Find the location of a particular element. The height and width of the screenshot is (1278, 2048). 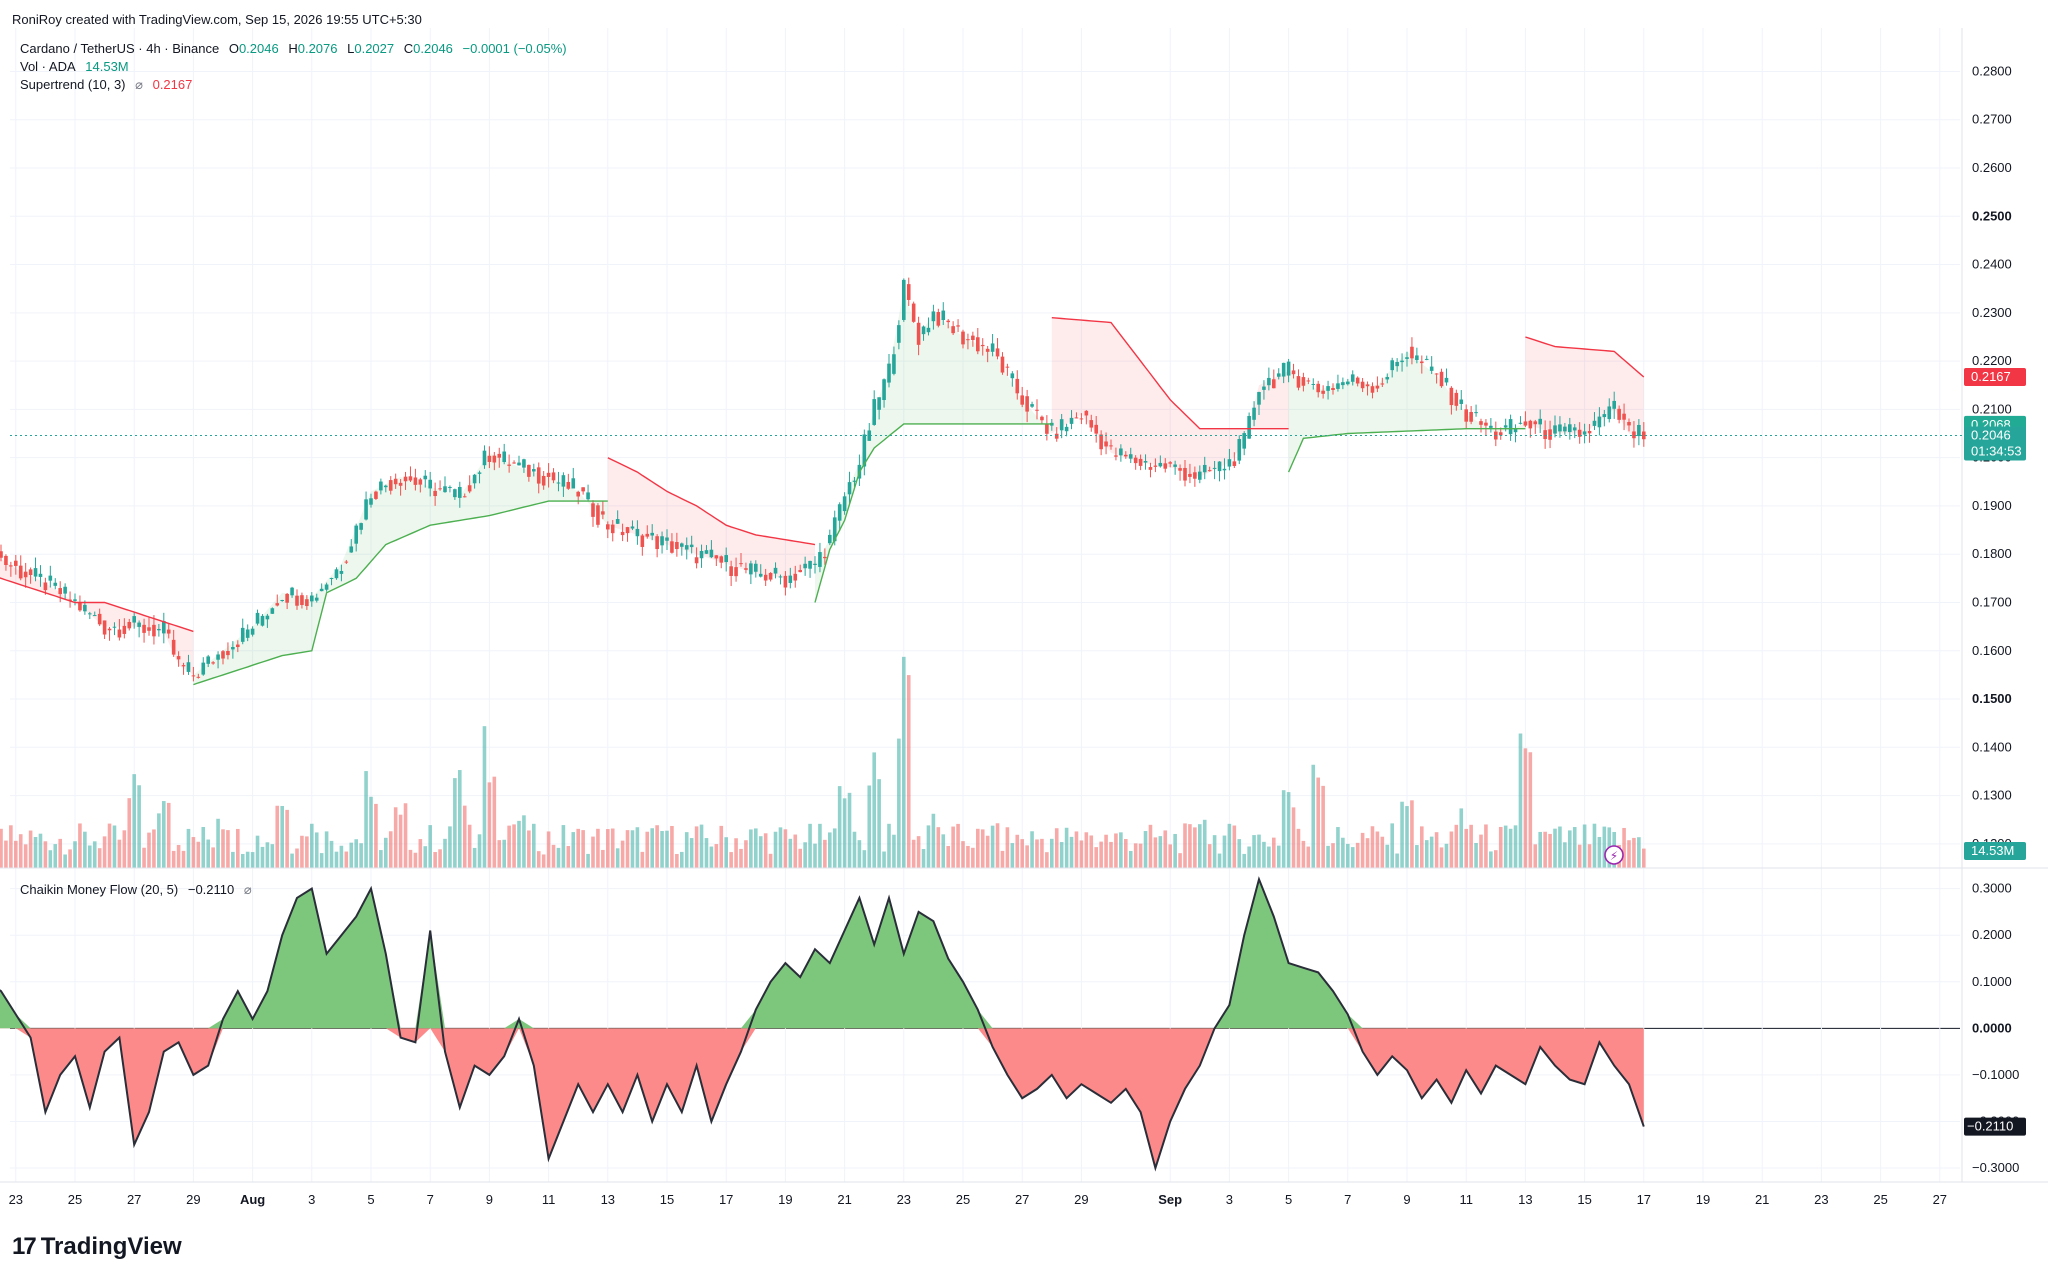

time-tick-label: 27 is located at coordinates (134, 1199).